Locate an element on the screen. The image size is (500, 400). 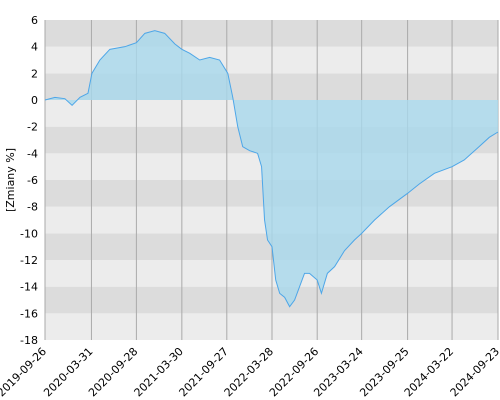
y-tick-label: -16 is located at coordinates (29, 313).